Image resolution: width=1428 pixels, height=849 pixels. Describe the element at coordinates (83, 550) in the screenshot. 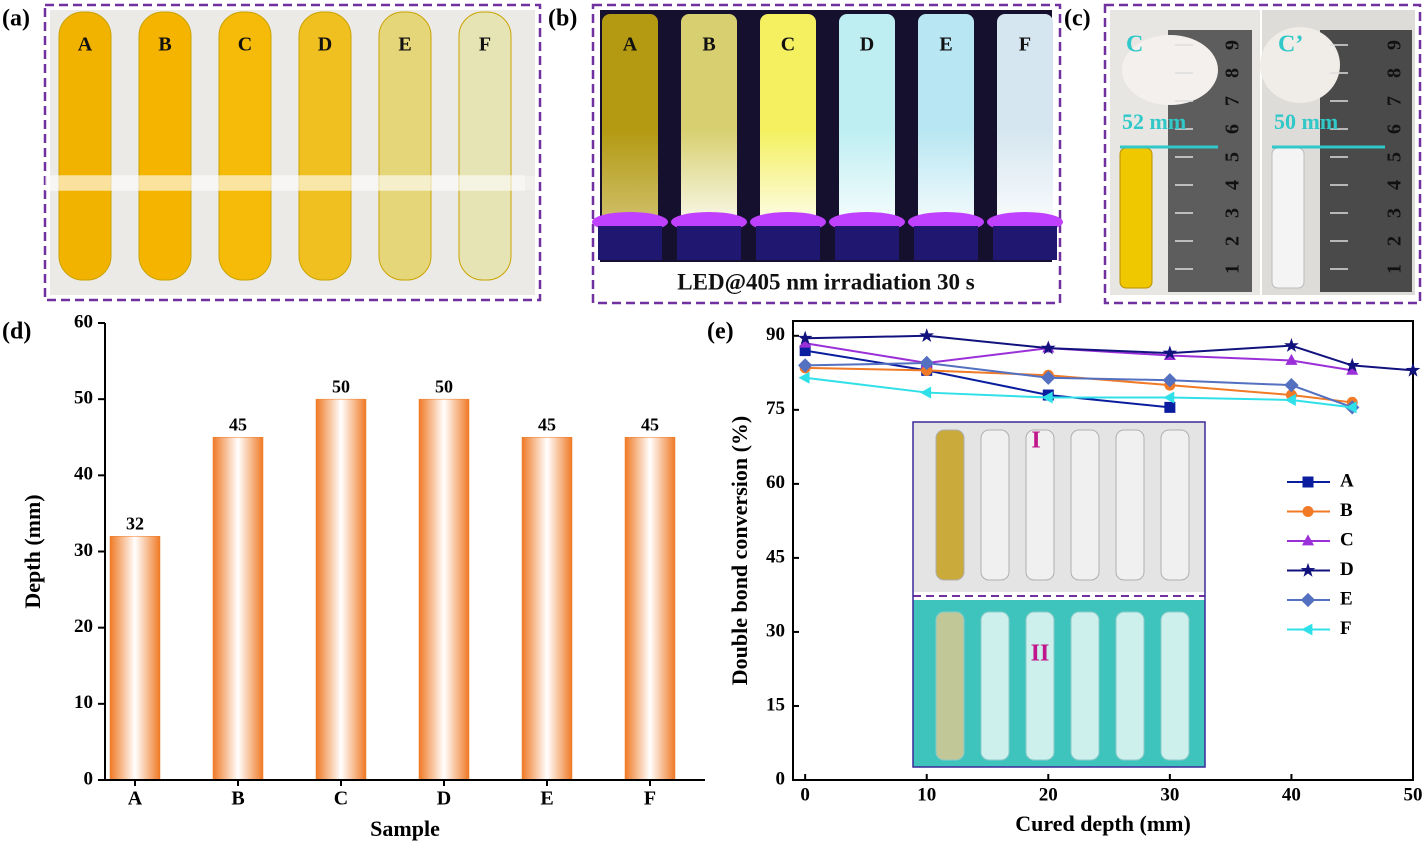

I see `y-tick-label: 30` at that location.